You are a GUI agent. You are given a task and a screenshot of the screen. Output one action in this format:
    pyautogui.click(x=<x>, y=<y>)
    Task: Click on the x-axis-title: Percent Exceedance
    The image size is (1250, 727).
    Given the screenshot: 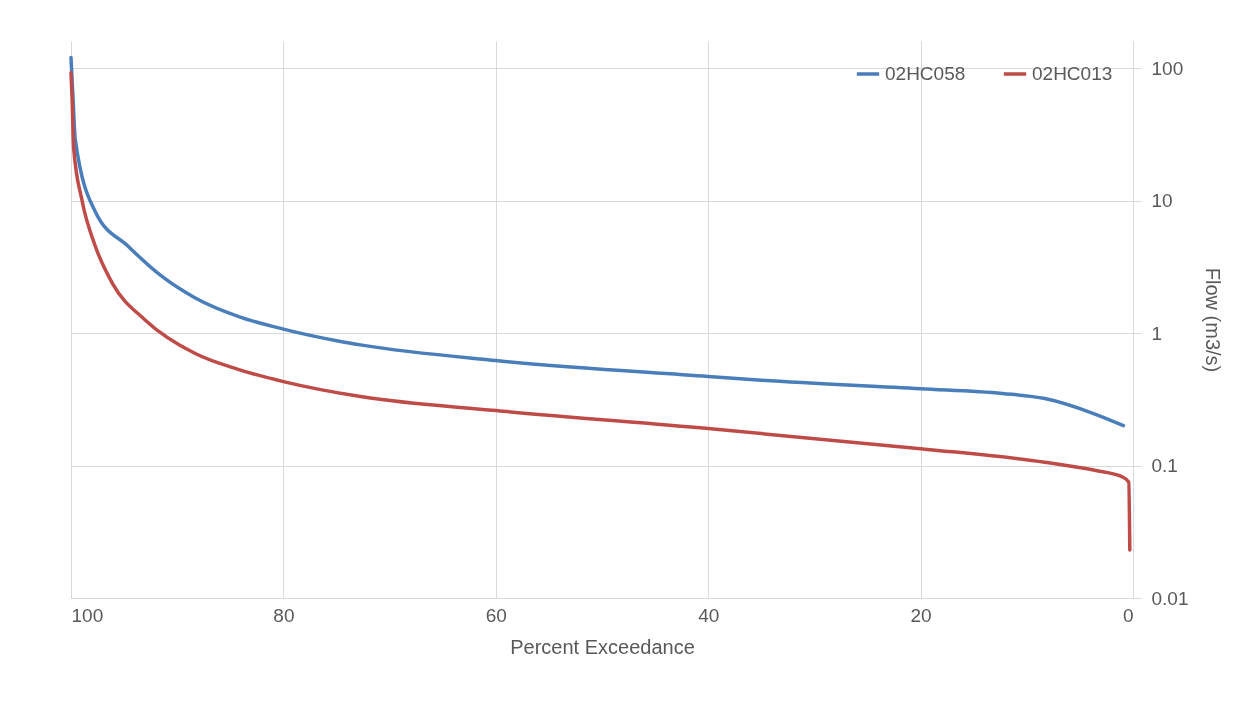 What is the action you would take?
    pyautogui.click(x=602, y=646)
    